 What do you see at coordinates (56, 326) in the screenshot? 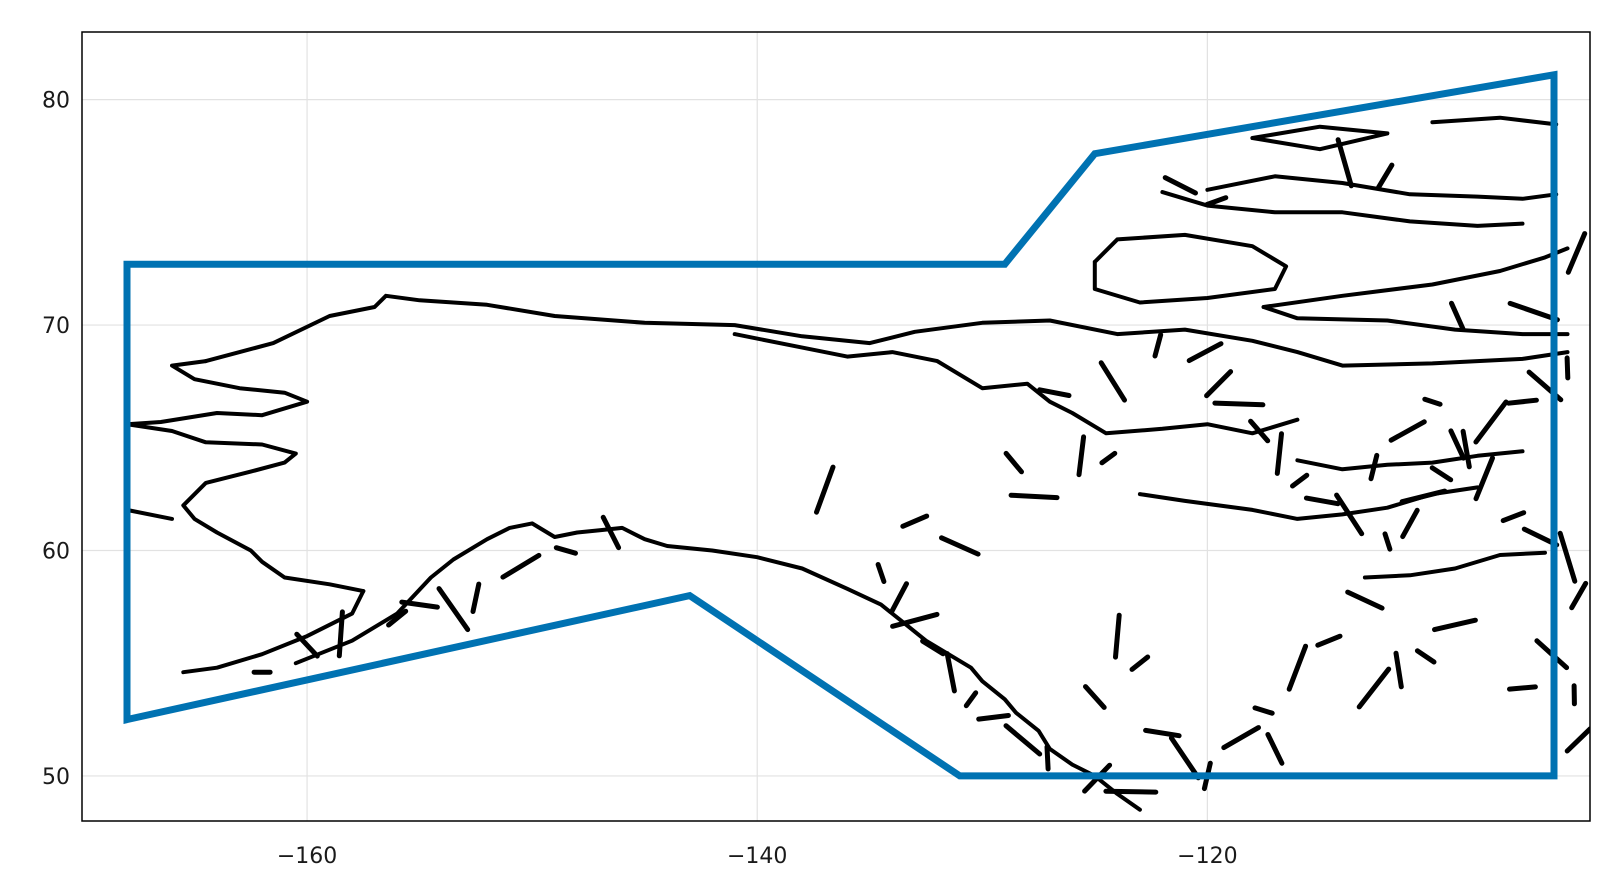
I see `y-tick-label: 70` at bounding box center [56, 326].